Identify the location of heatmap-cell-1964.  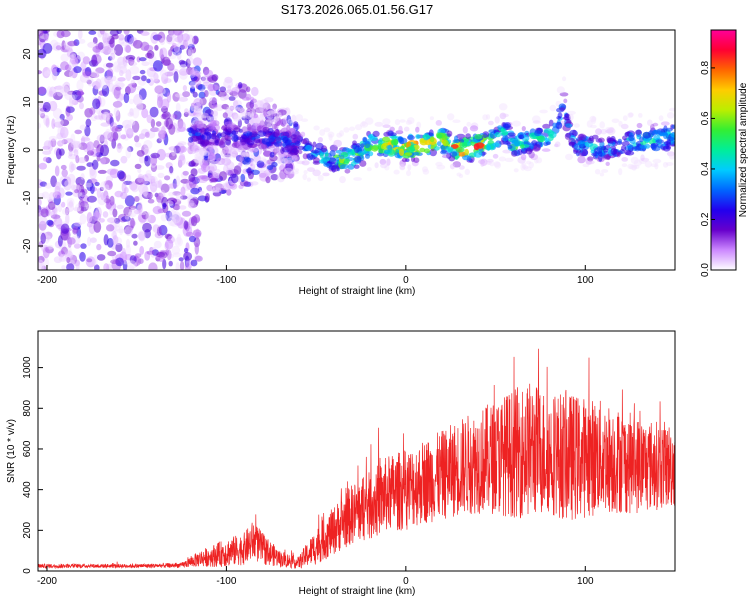
(630, 115).